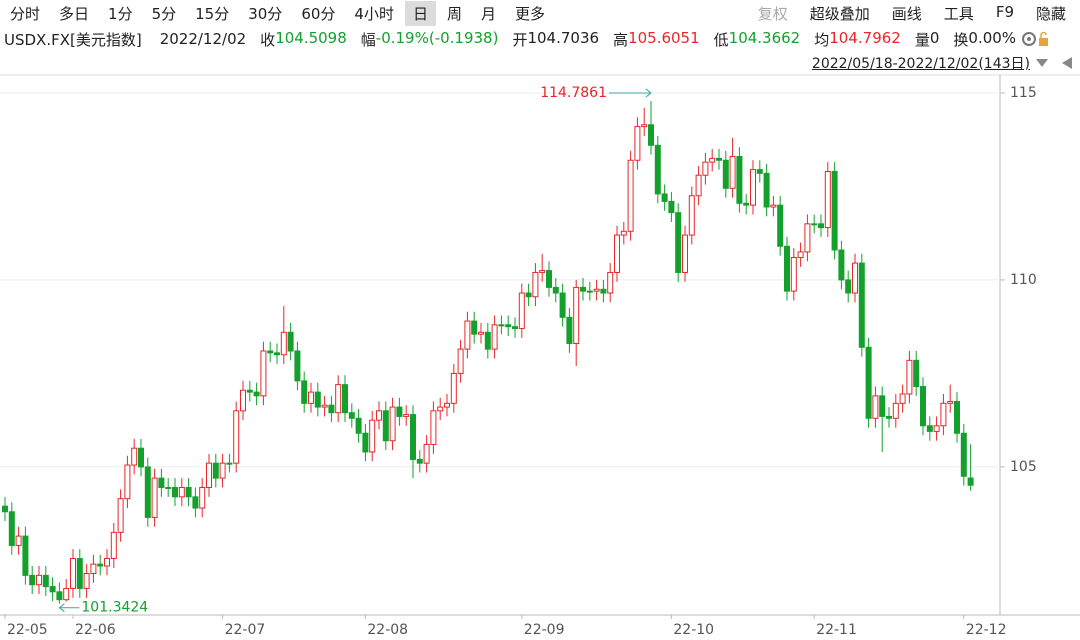 Image resolution: width=1080 pixels, height=640 pixels. What do you see at coordinates (920, 64) in the screenshot?
I see `date-range: 2022/05/18-2022/12/02(143日)` at bounding box center [920, 64].